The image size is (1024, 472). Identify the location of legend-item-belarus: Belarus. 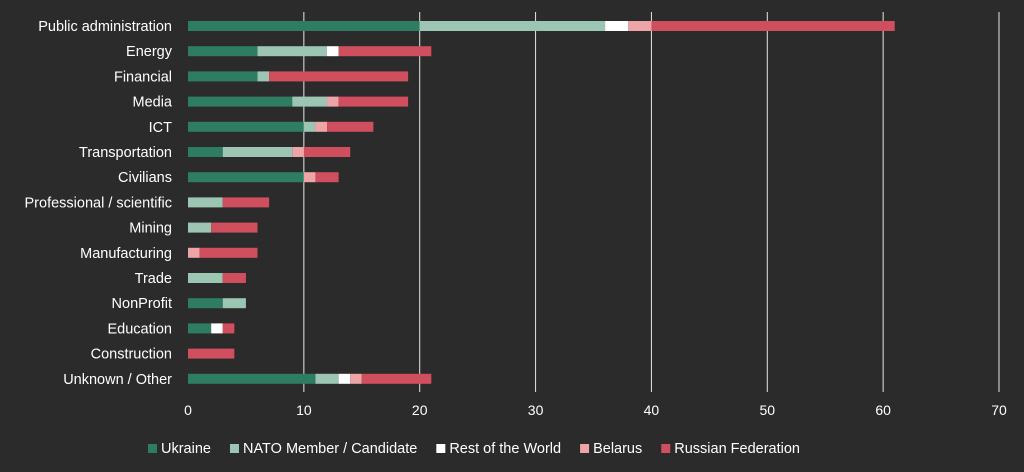
(611, 449).